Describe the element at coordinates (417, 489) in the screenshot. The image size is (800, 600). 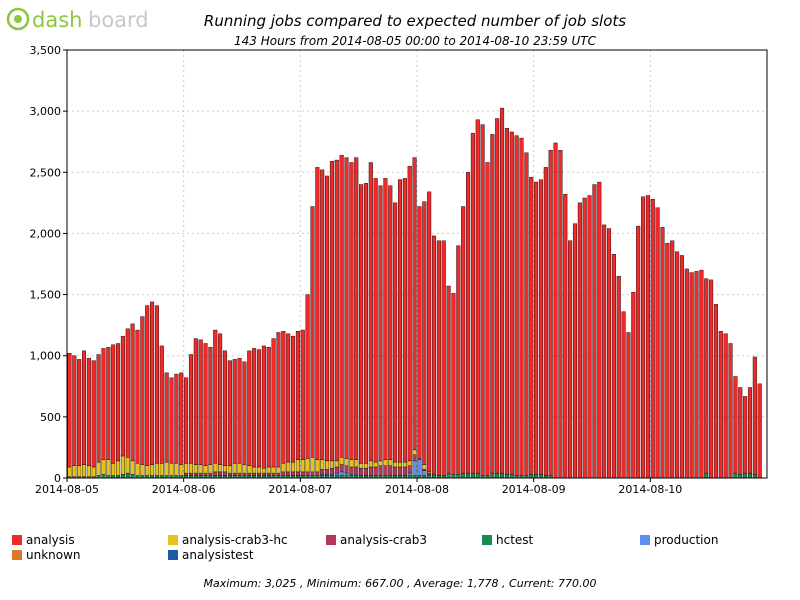
I see `x-tick-label: 2014-08-08` at that location.